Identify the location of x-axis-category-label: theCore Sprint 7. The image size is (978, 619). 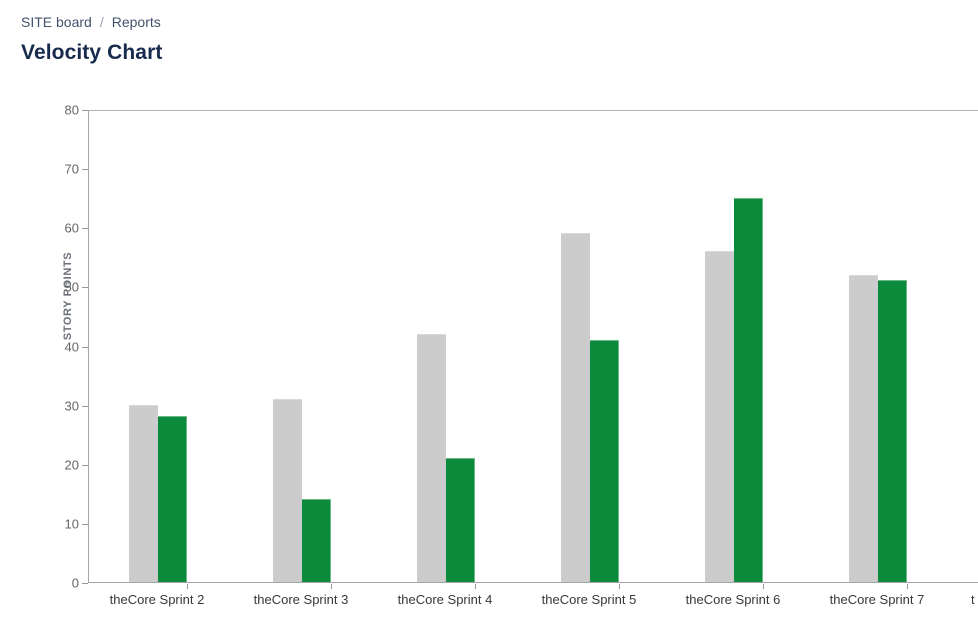
(877, 599).